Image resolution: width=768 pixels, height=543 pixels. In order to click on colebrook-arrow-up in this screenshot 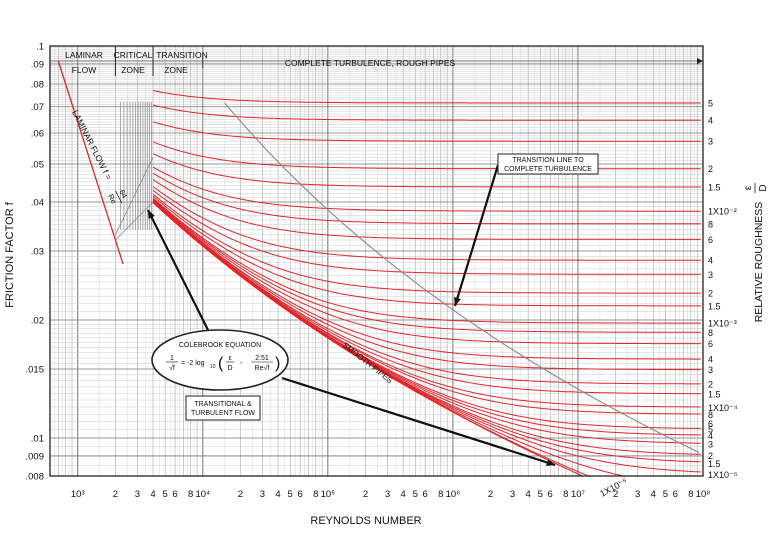, I will do `click(178, 270)`.